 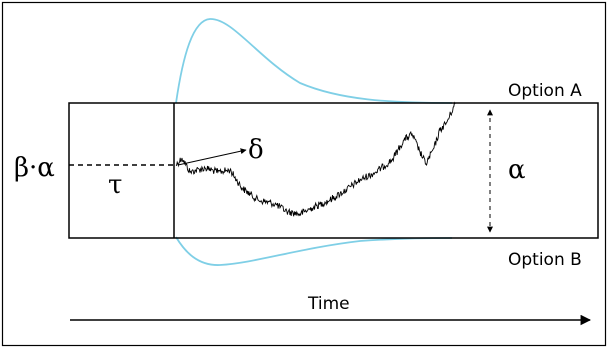 I want to click on option-b-label: Option B, so click(x=545, y=260).